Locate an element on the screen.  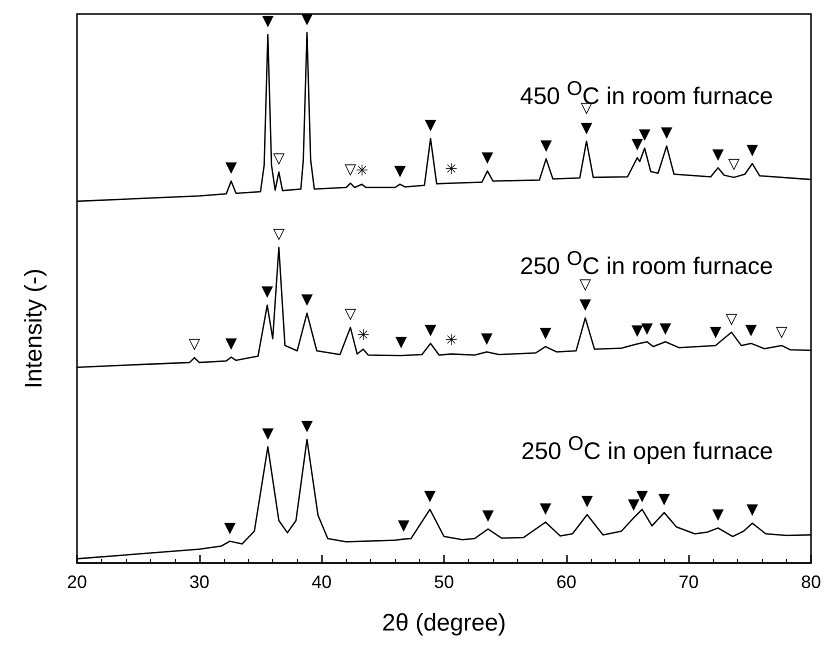
x-tick-label: 30 is located at coordinates (199, 582).